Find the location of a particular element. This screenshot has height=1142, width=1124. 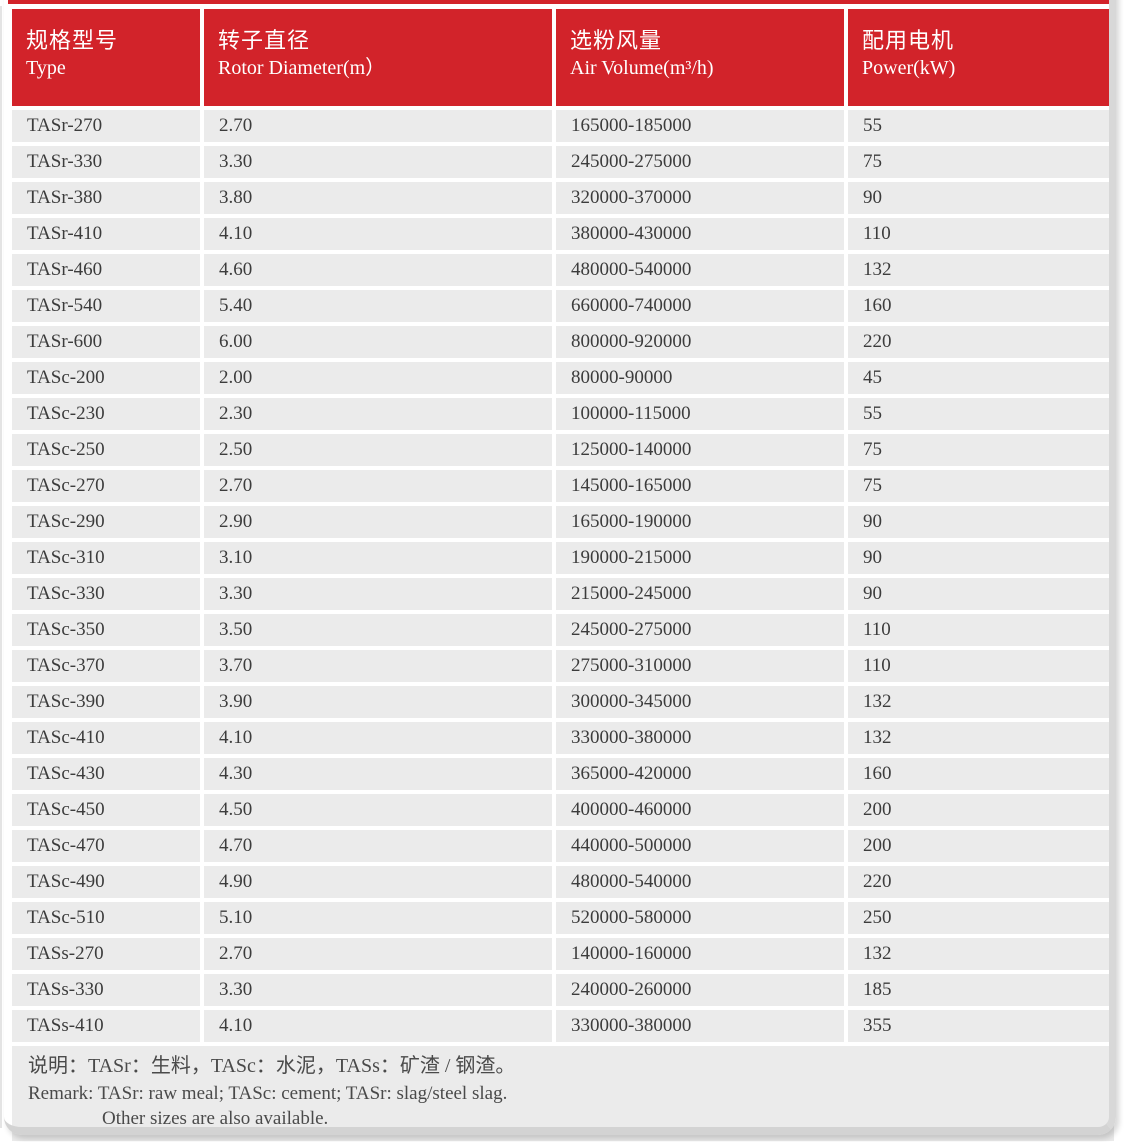

cell-type: TASc-510 is located at coordinates (106, 918).